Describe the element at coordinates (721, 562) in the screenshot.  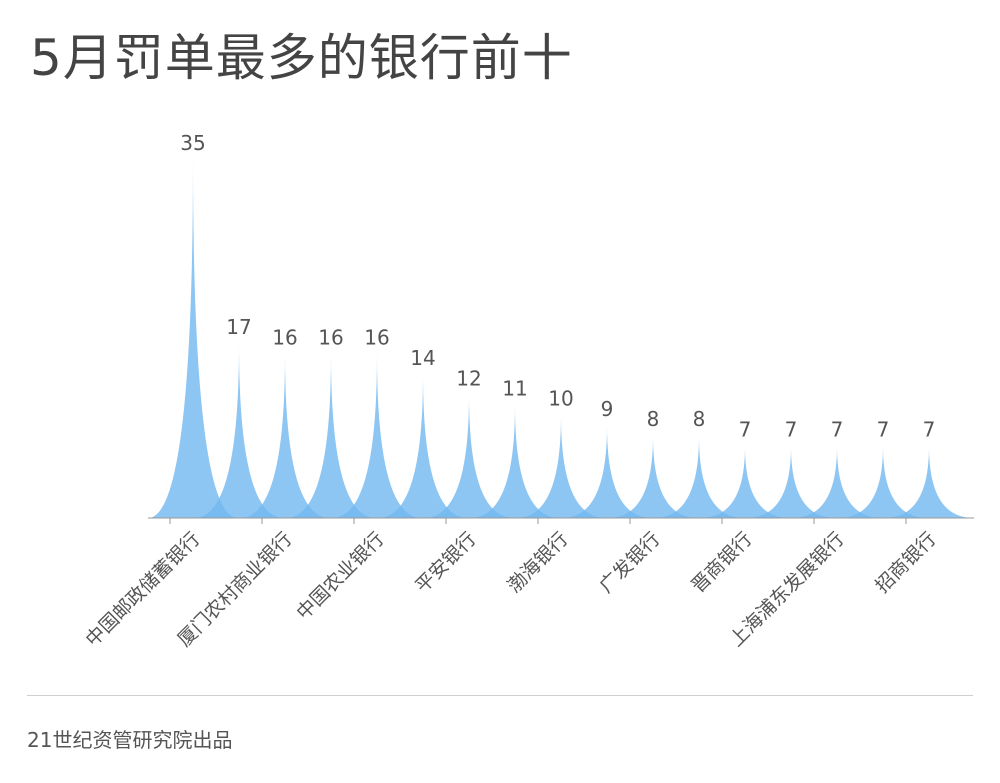
I see `category-label: 晋商银行` at that location.